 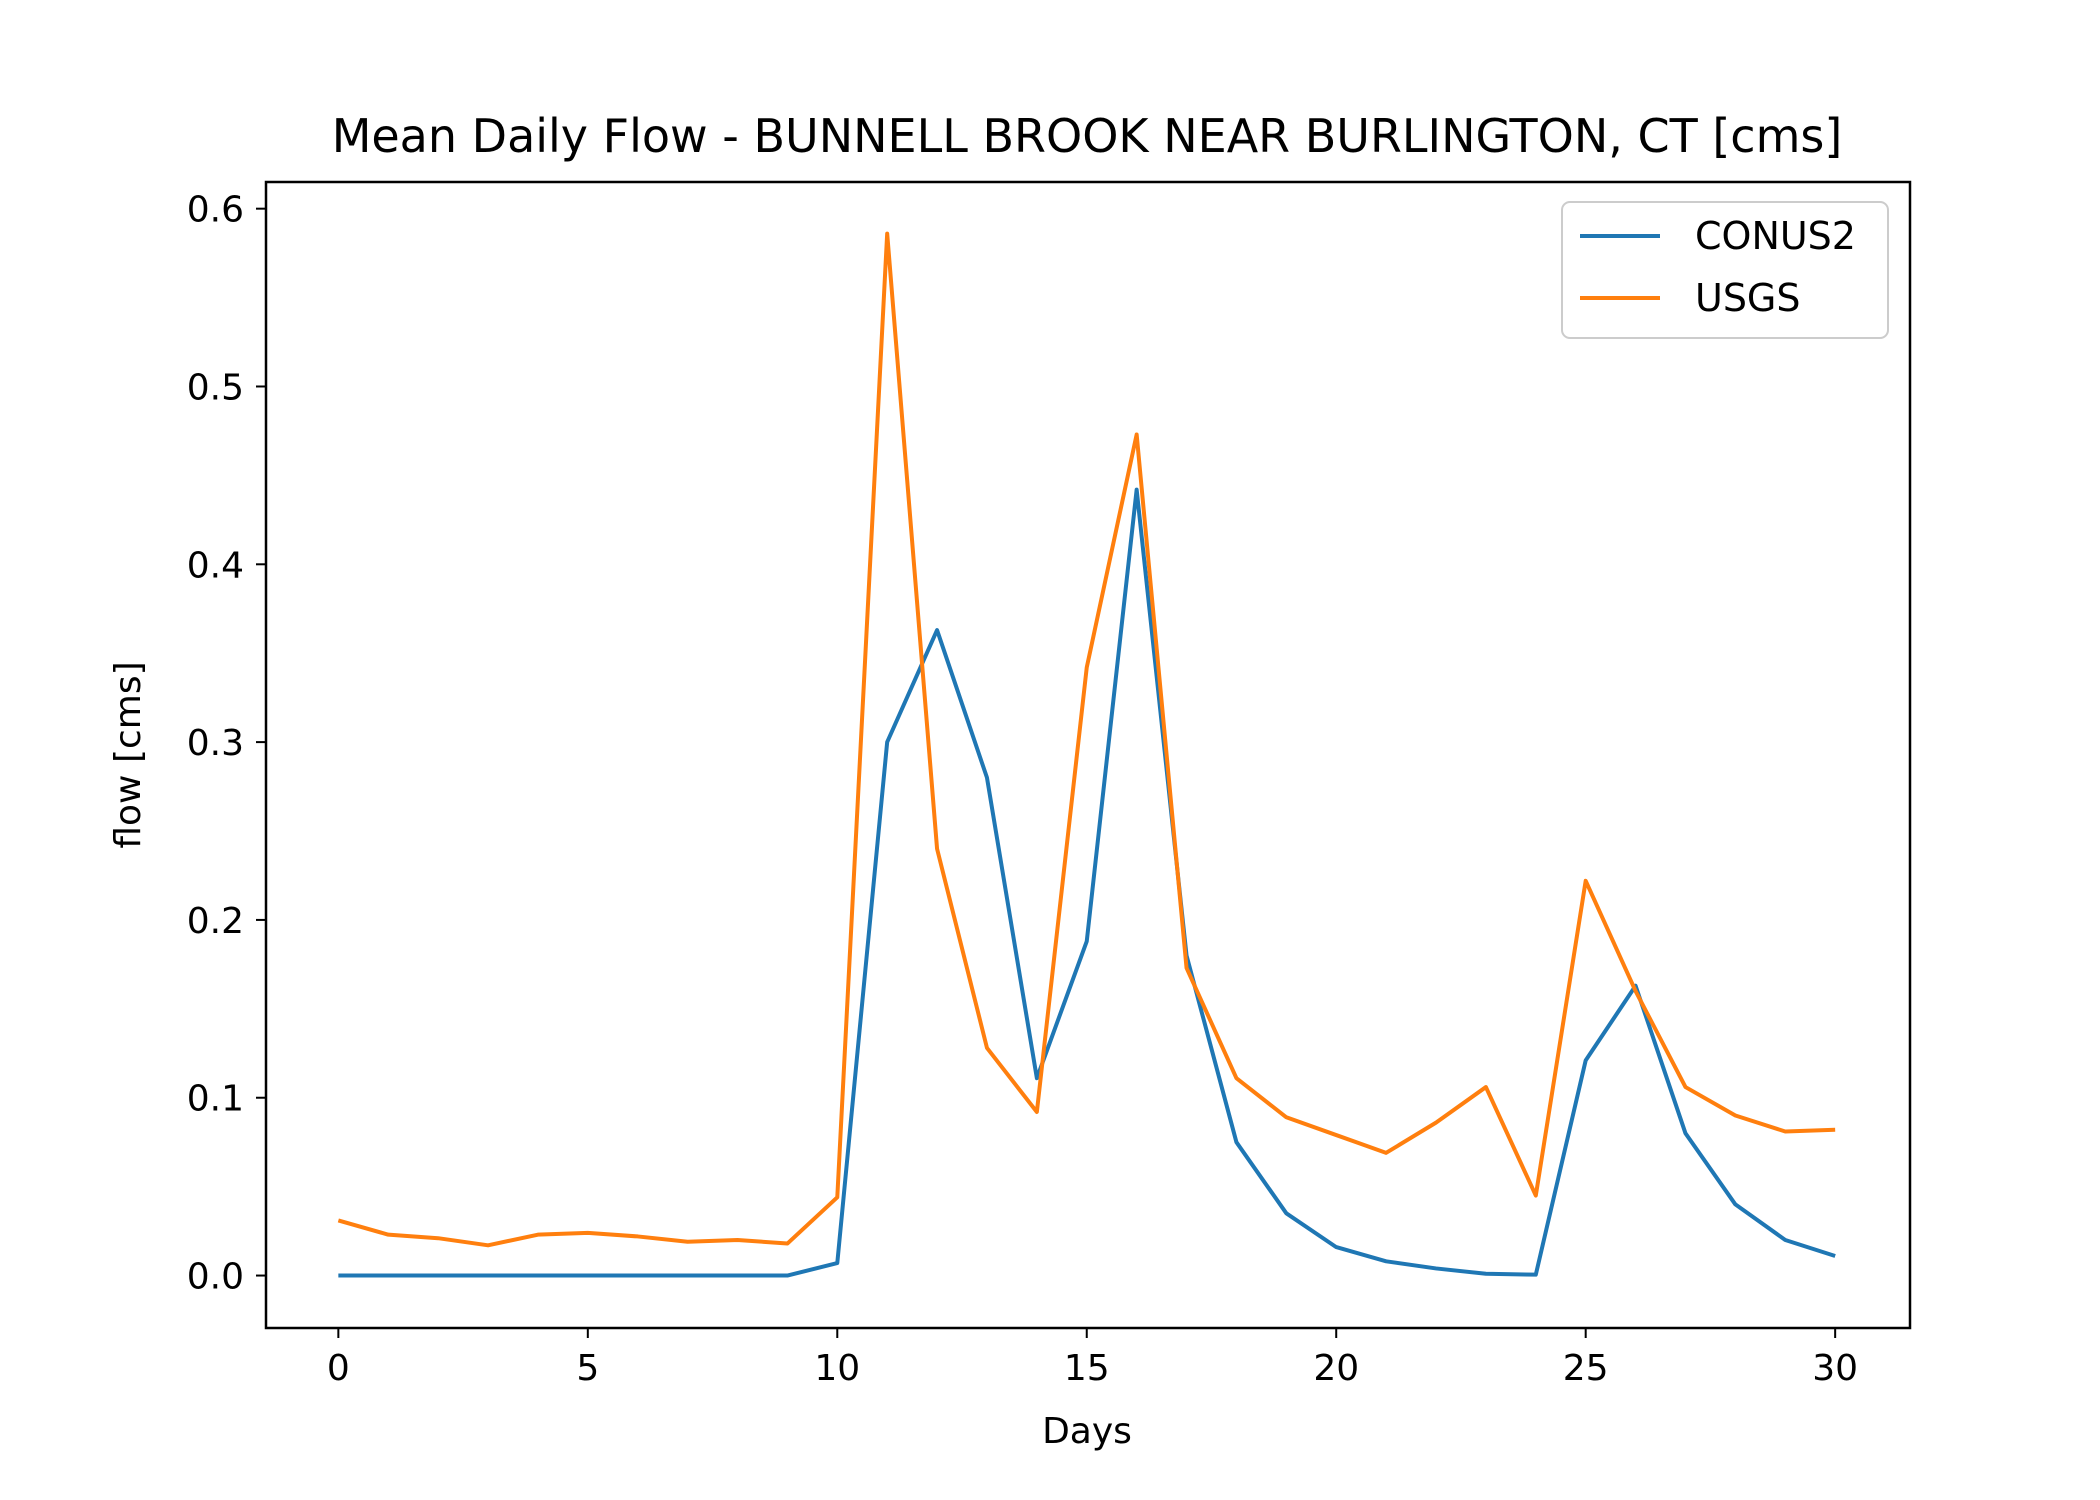 I want to click on y-tick-label: 0.3, so click(x=215, y=743).